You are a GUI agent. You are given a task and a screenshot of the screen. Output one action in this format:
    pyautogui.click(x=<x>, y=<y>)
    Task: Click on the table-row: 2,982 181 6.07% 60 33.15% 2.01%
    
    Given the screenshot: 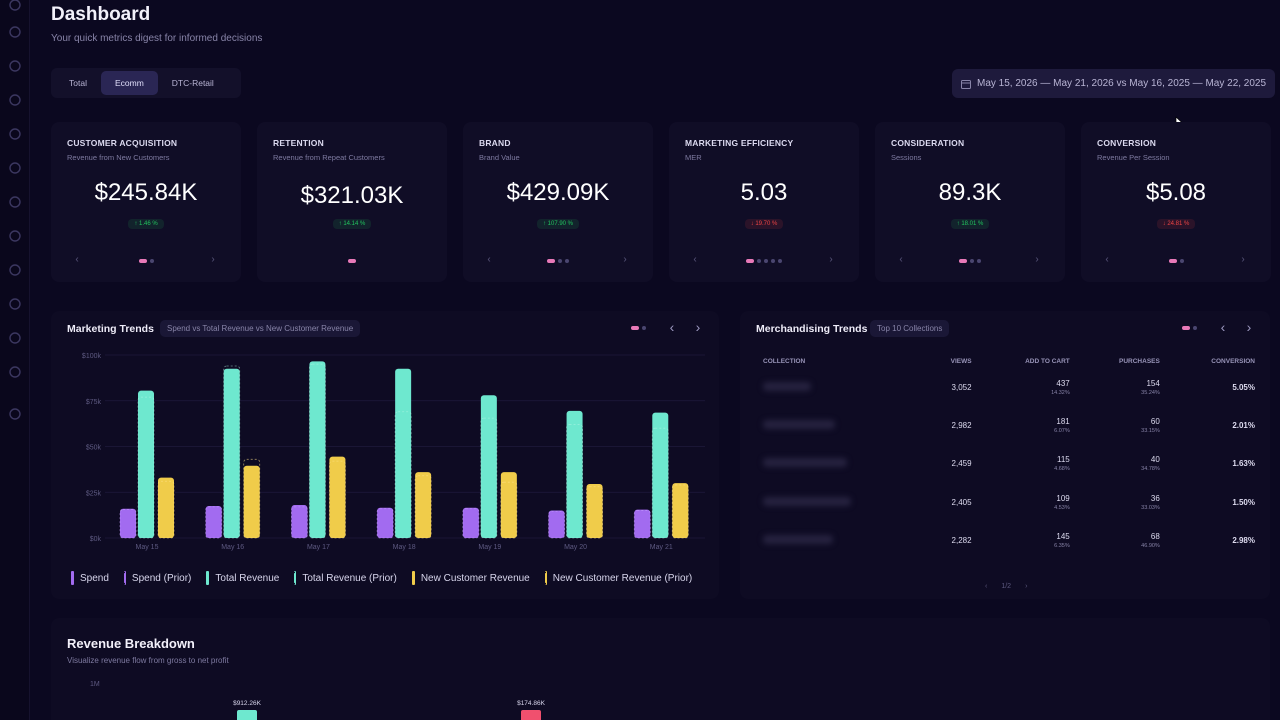 What is the action you would take?
    pyautogui.click(x=1006, y=425)
    